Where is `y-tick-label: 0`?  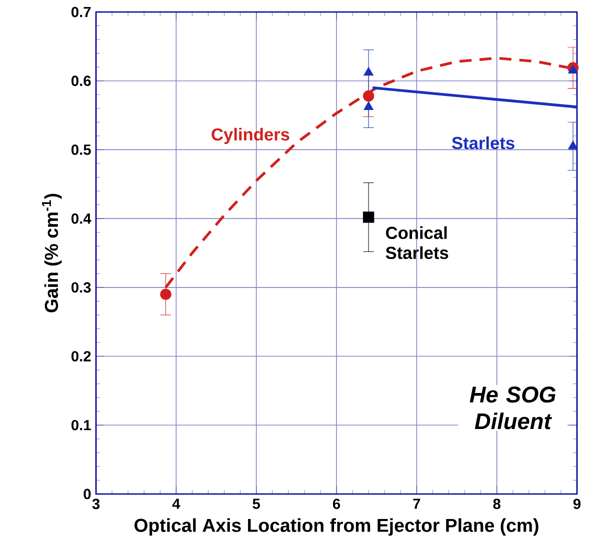
y-tick-label: 0 is located at coordinates (87, 494).